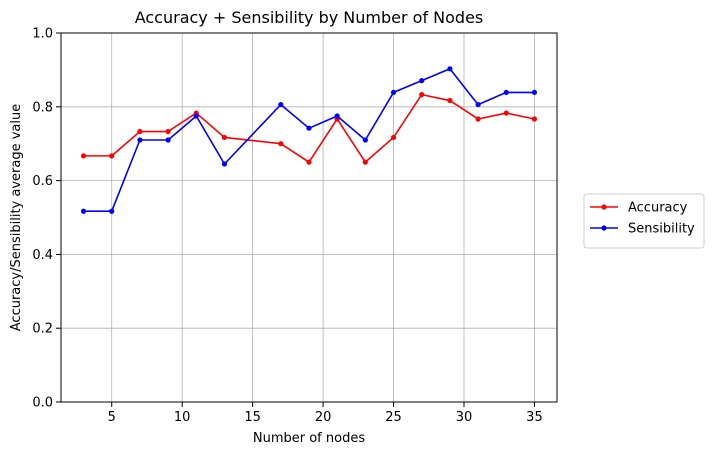  What do you see at coordinates (534, 417) in the screenshot?
I see `x-tick-label: 35` at bounding box center [534, 417].